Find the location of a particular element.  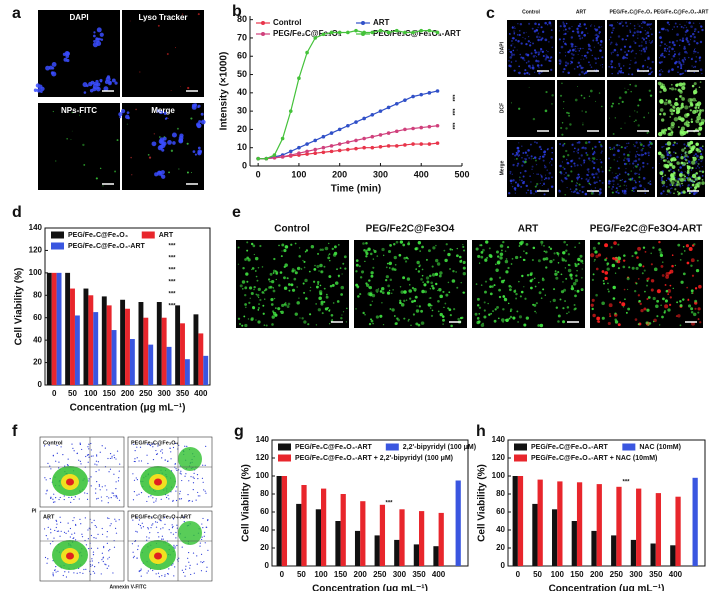

x-tick-label: 150 is located at coordinates (109, 393).